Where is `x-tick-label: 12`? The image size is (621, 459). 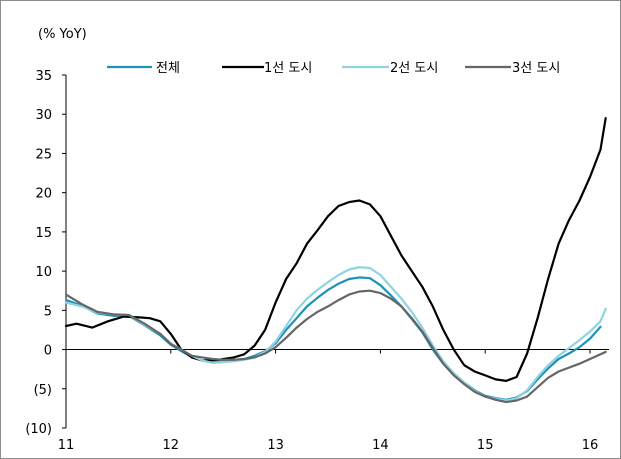
x-tick-label: 12 is located at coordinates (171, 445).